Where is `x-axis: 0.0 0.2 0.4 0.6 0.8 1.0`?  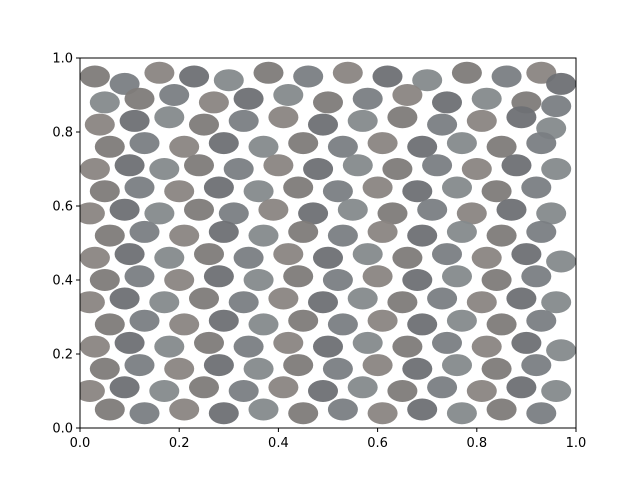
x-axis: 0.0 0.2 0.4 0.6 0.8 1.0 is located at coordinates (328, 439).